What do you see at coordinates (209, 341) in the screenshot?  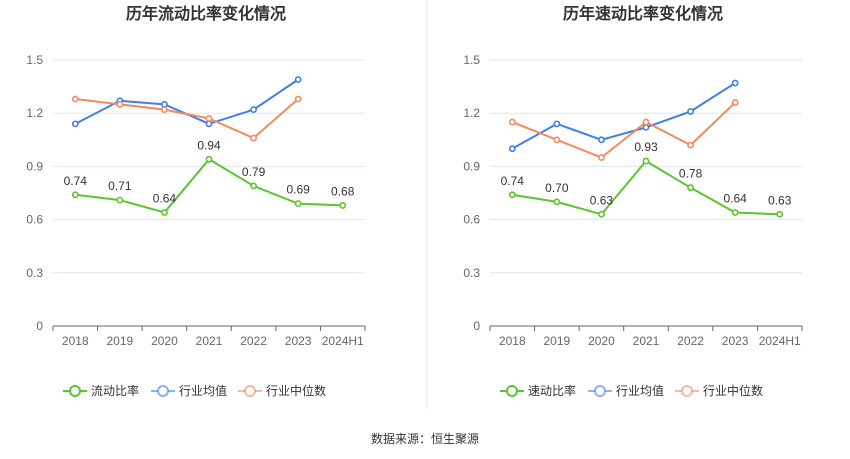 I see `x-tick-label: 2021` at bounding box center [209, 341].